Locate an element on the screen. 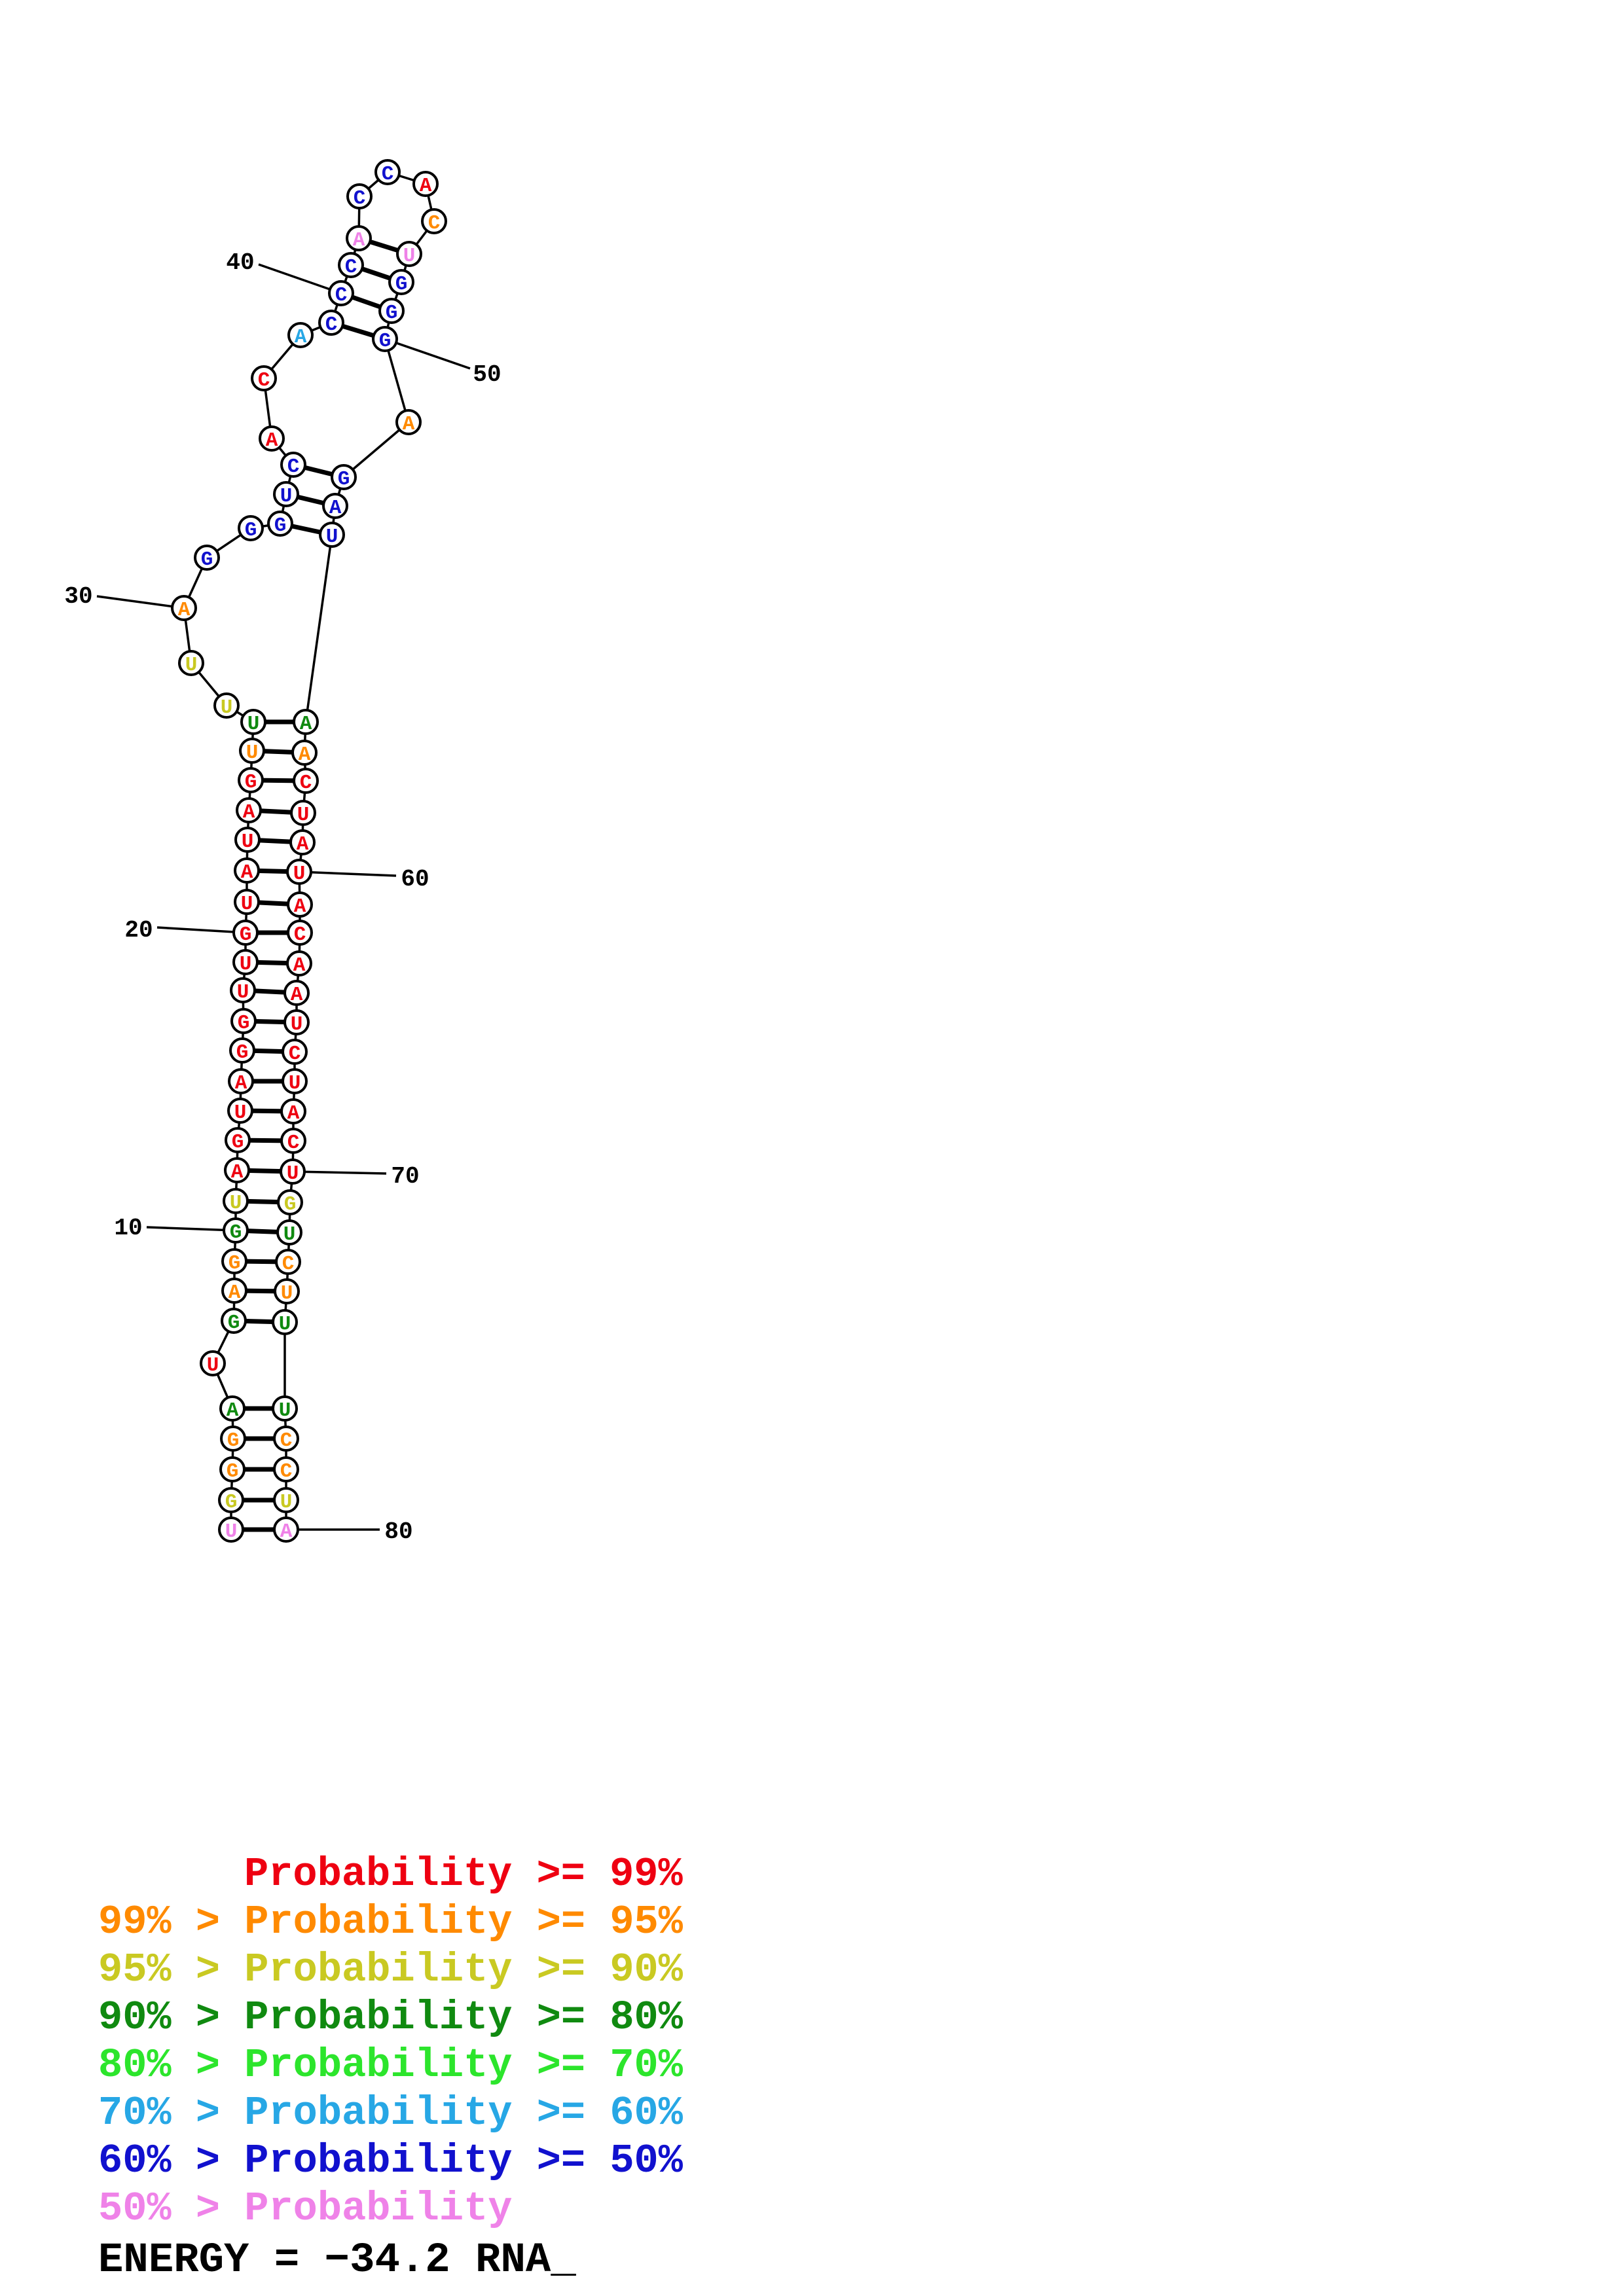 The height and width of the screenshot is (2296, 1623). nucleotide-73-C: C is located at coordinates (288, 1262).